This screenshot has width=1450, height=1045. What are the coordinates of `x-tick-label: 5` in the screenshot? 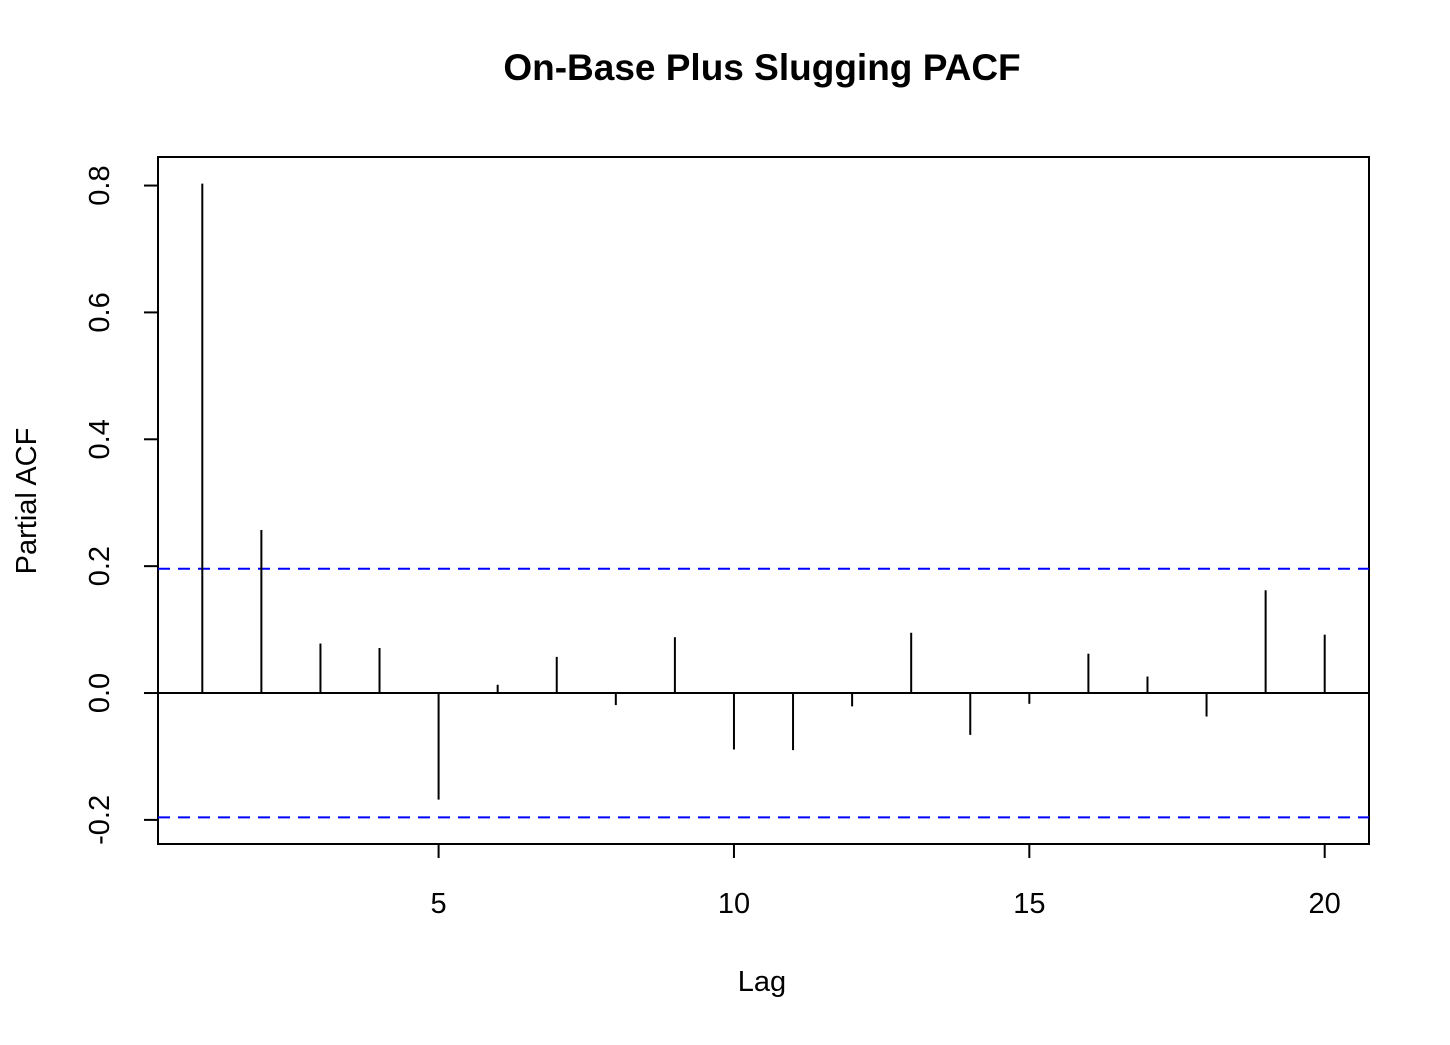 It's located at (439, 904).